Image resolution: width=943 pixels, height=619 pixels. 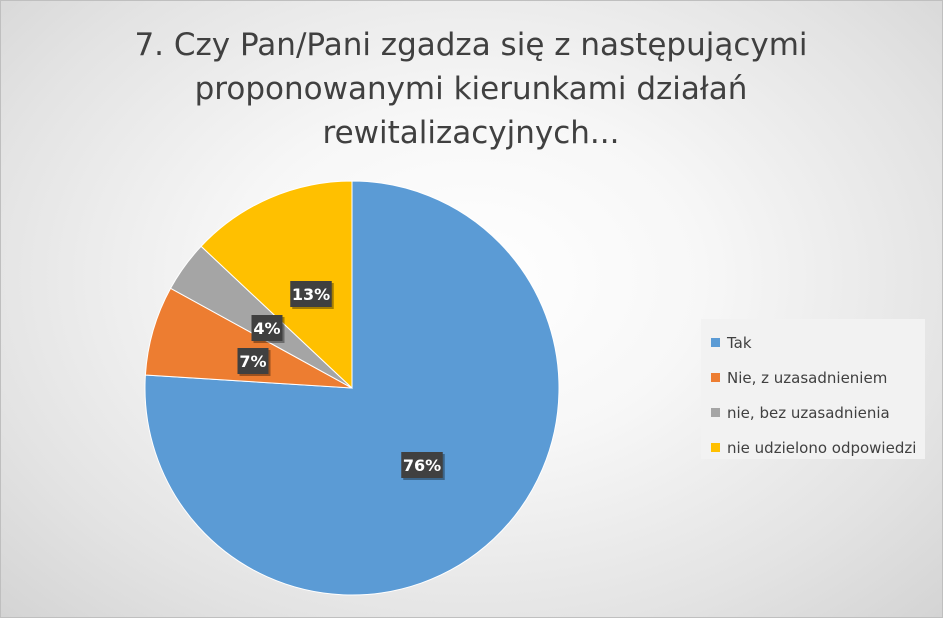 I want to click on legend-item-nie-udzielono-odpowiedzi: nie udzielono odpowiedzi, so click(x=818, y=447).